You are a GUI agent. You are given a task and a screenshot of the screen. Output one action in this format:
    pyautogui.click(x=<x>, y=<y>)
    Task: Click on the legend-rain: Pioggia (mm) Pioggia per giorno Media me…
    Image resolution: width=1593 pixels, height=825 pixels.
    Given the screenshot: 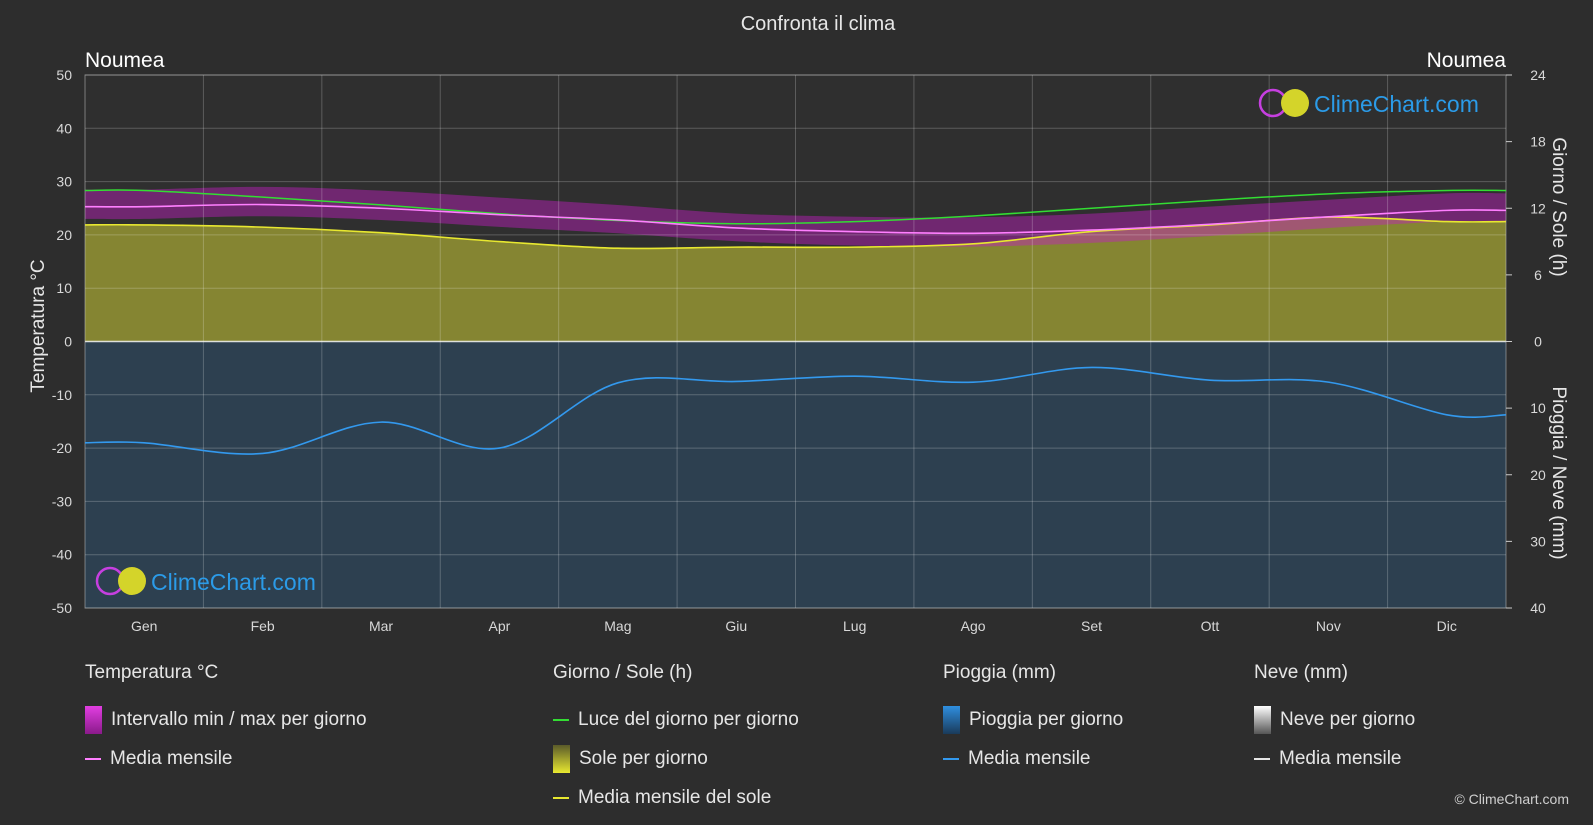 What is the action you would take?
    pyautogui.click(x=1033, y=720)
    